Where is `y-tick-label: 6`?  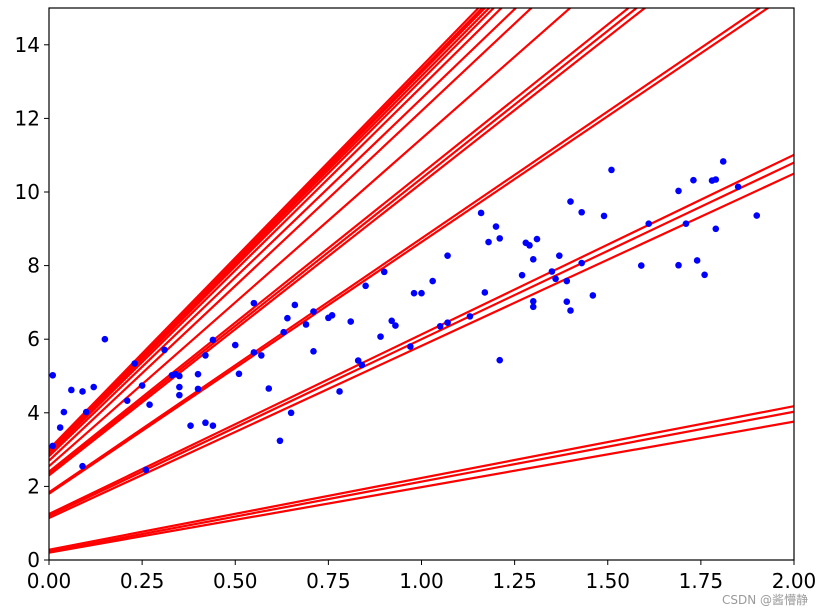 y-tick-label: 6 is located at coordinates (33, 339).